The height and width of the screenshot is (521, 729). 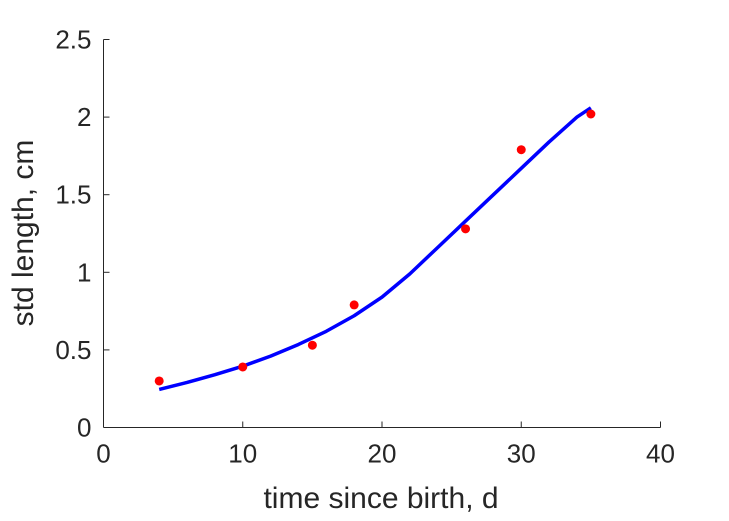 I want to click on x-tick-label: 0, so click(x=103, y=454).